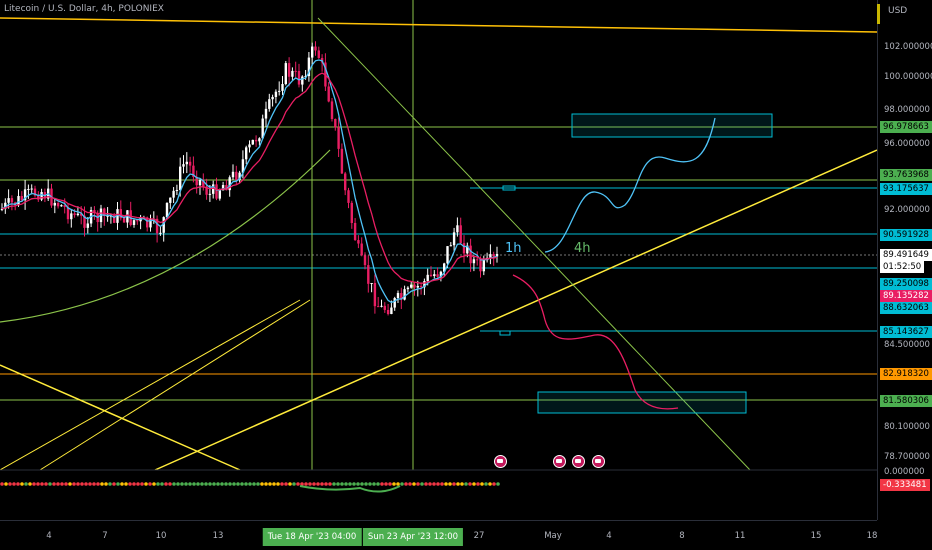 The width and height of the screenshot is (932, 550). I want to click on price-tick: 92.000000, so click(907, 210).